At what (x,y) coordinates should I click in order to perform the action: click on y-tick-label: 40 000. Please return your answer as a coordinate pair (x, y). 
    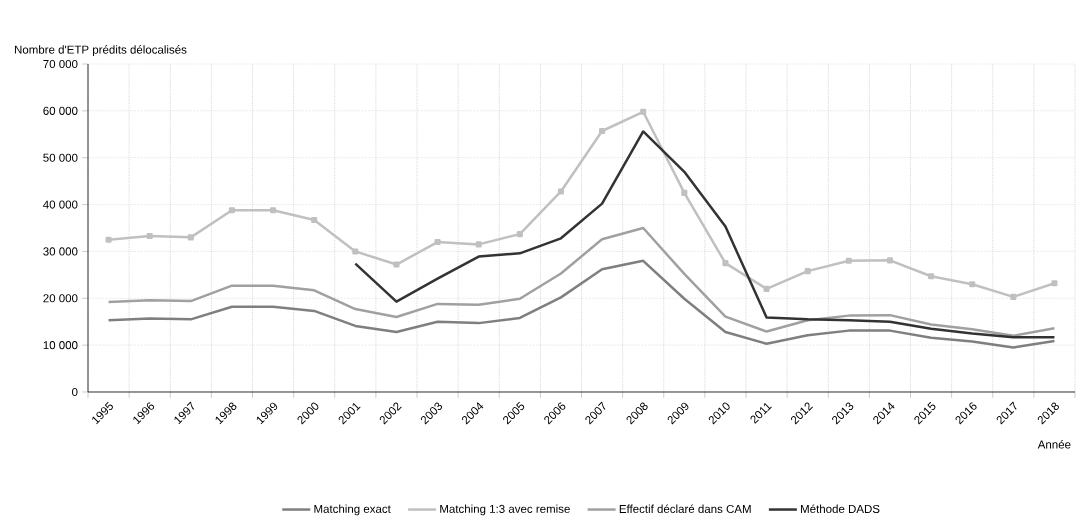
    Looking at the image, I should click on (60, 204).